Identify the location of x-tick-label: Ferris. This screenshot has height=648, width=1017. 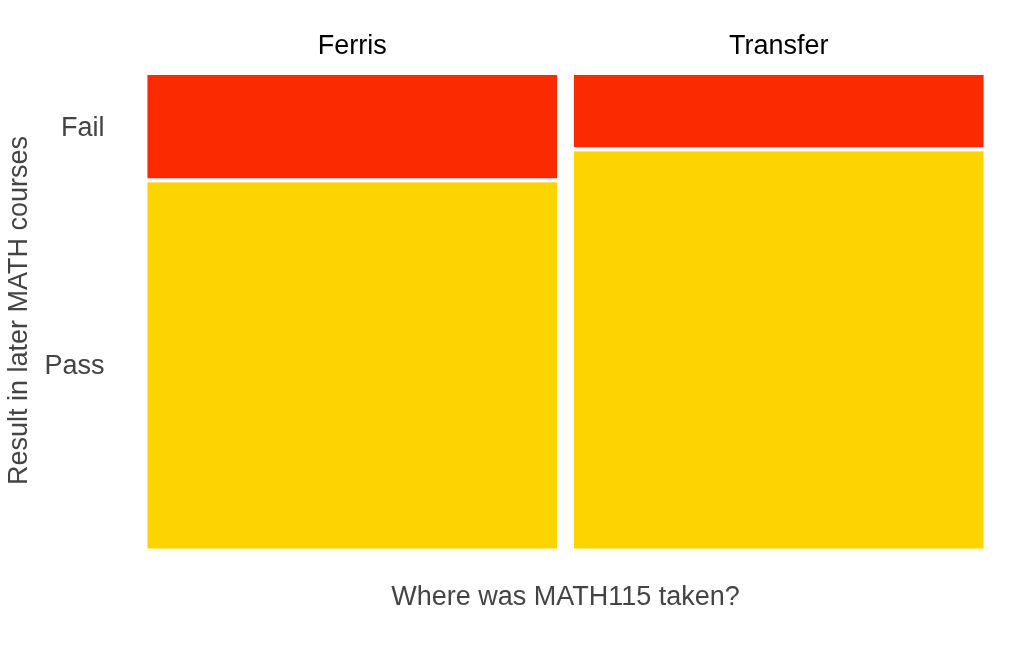
(352, 44).